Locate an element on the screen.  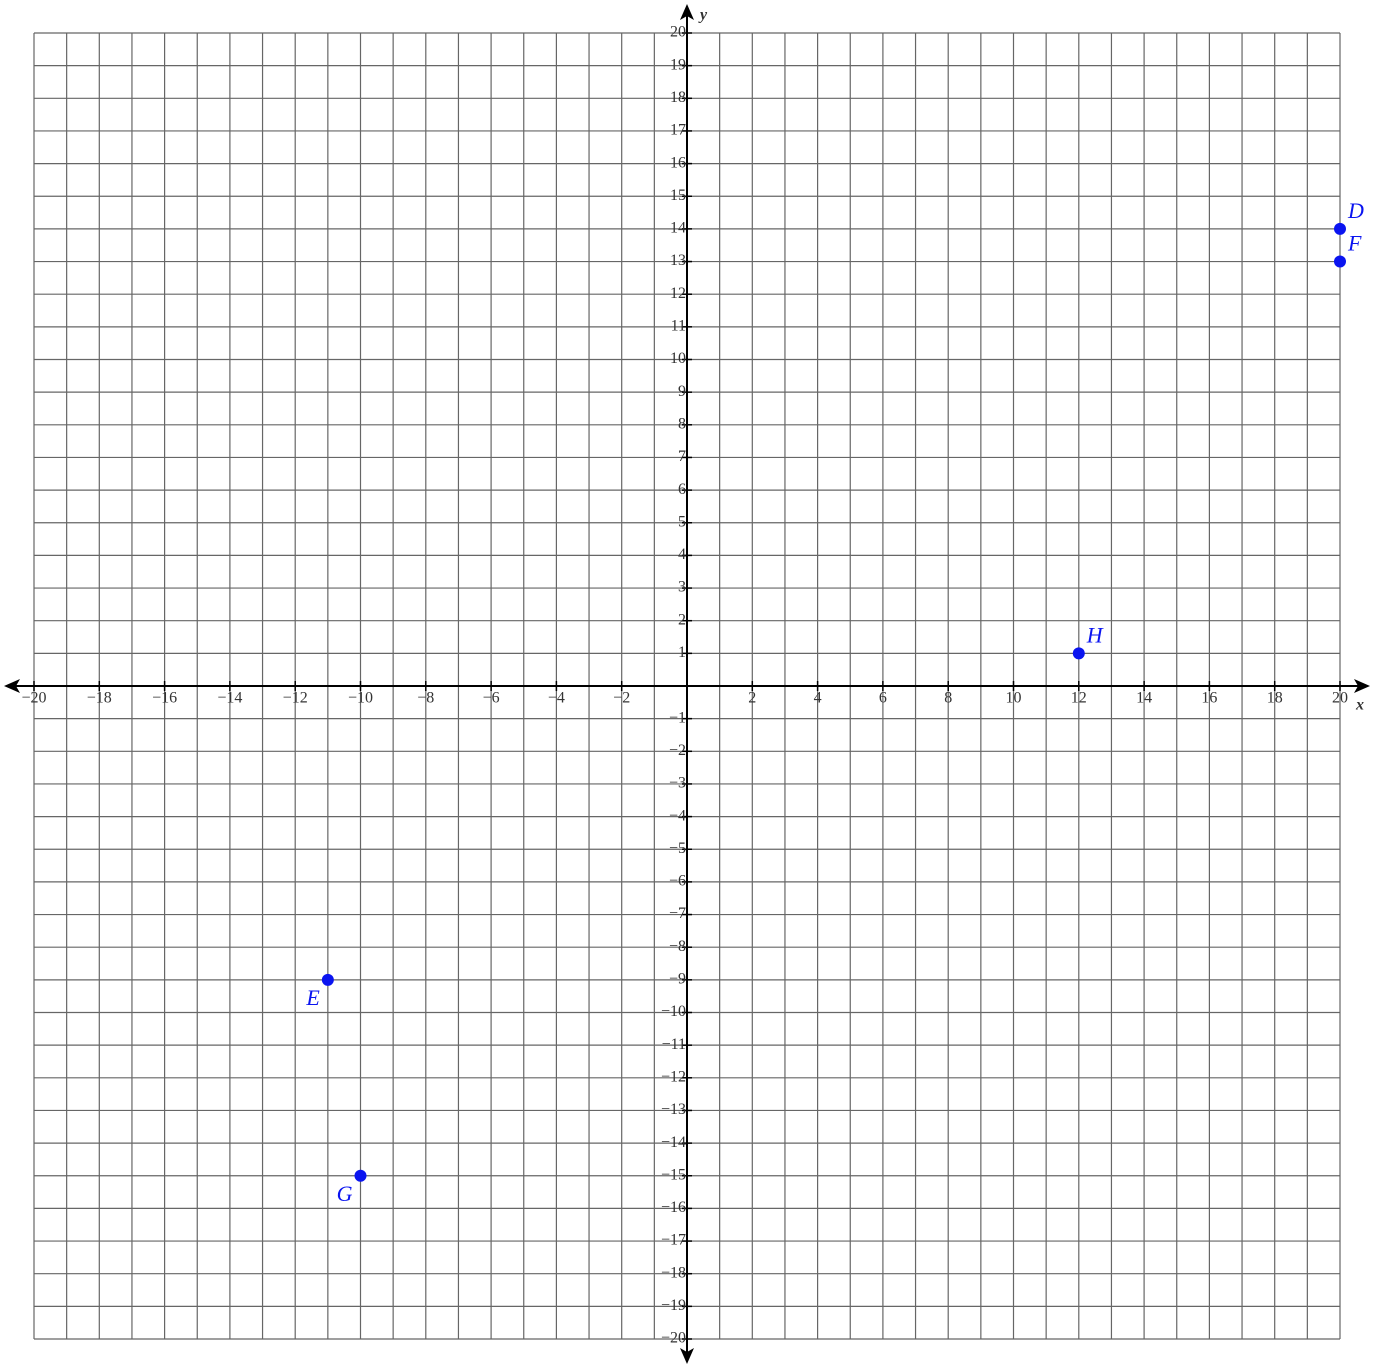
y-tick-label: −16 is located at coordinates (673, 1207).